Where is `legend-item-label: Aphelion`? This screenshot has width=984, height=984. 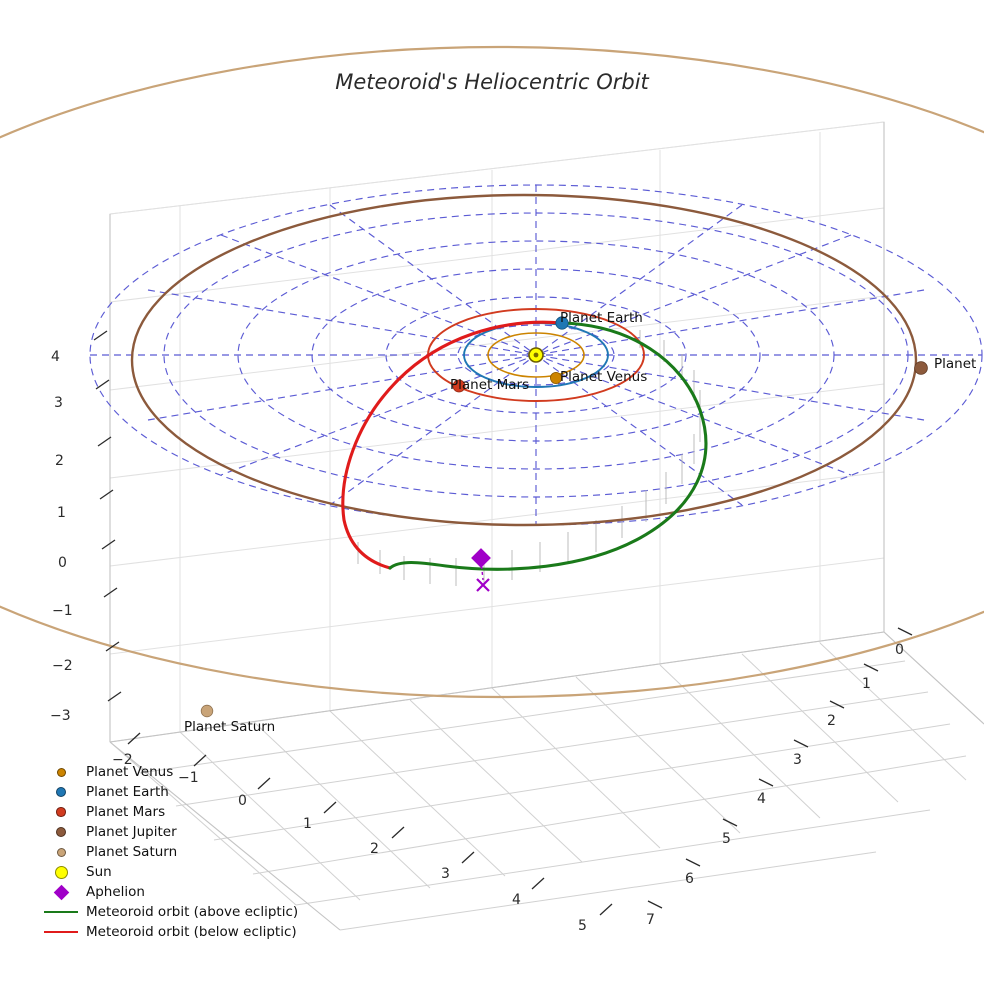 legend-item-label: Aphelion is located at coordinates (115, 892).